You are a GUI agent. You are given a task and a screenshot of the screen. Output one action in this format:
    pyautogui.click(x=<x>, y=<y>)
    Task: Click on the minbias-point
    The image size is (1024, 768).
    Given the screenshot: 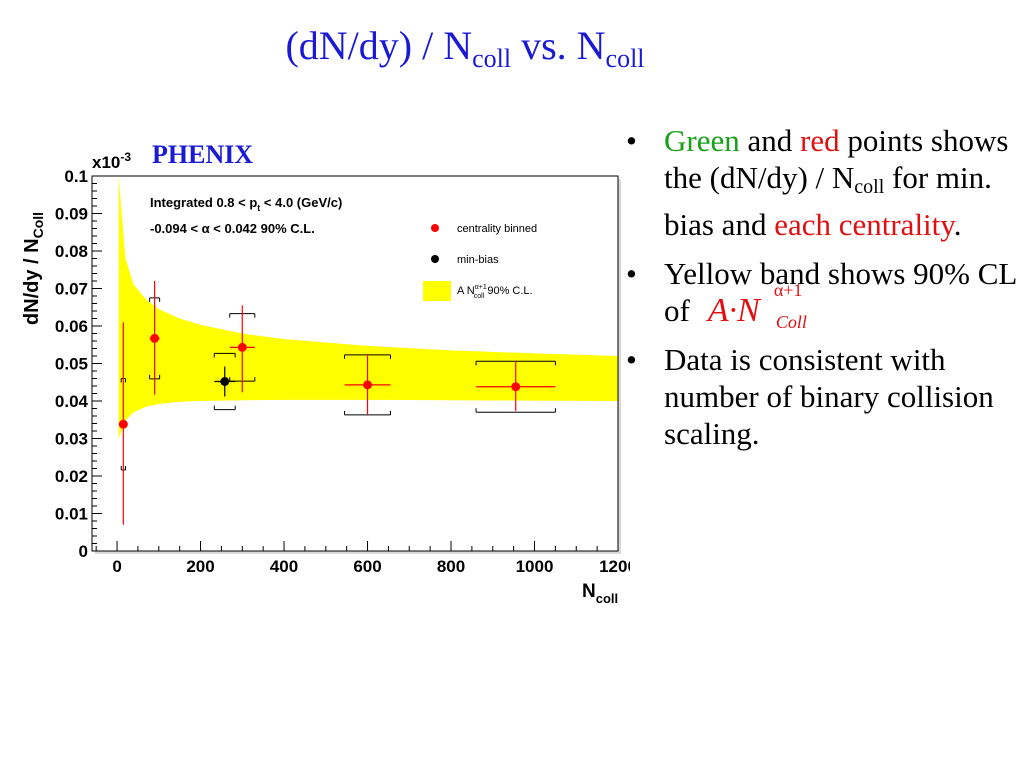 What is the action you would take?
    pyautogui.click(x=225, y=381)
    